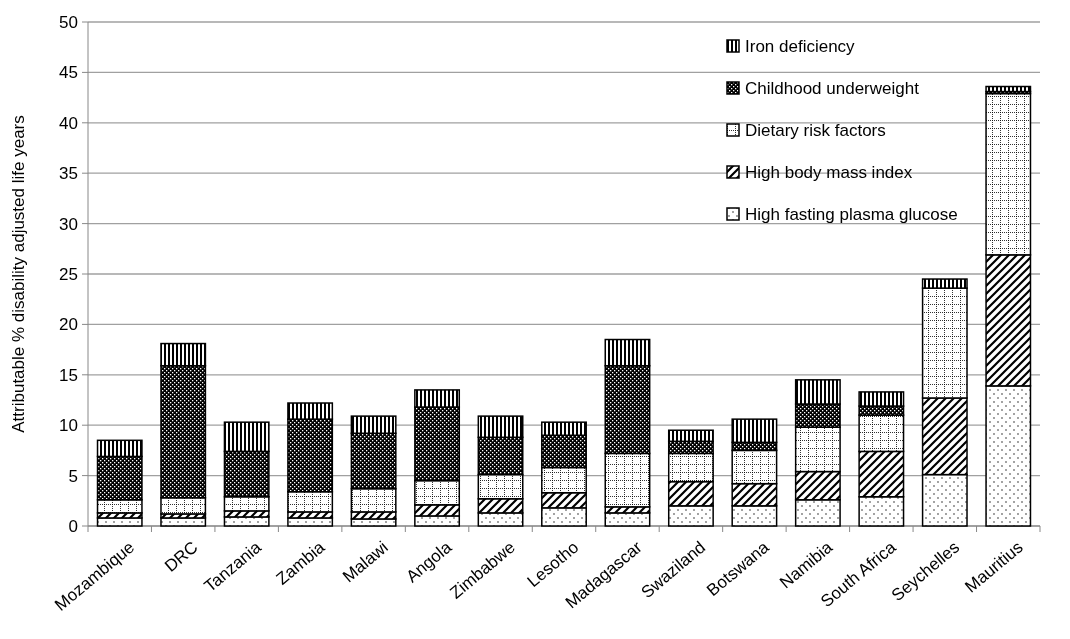 The image size is (1070, 639). I want to click on y-tick-label: 30, so click(68, 224).